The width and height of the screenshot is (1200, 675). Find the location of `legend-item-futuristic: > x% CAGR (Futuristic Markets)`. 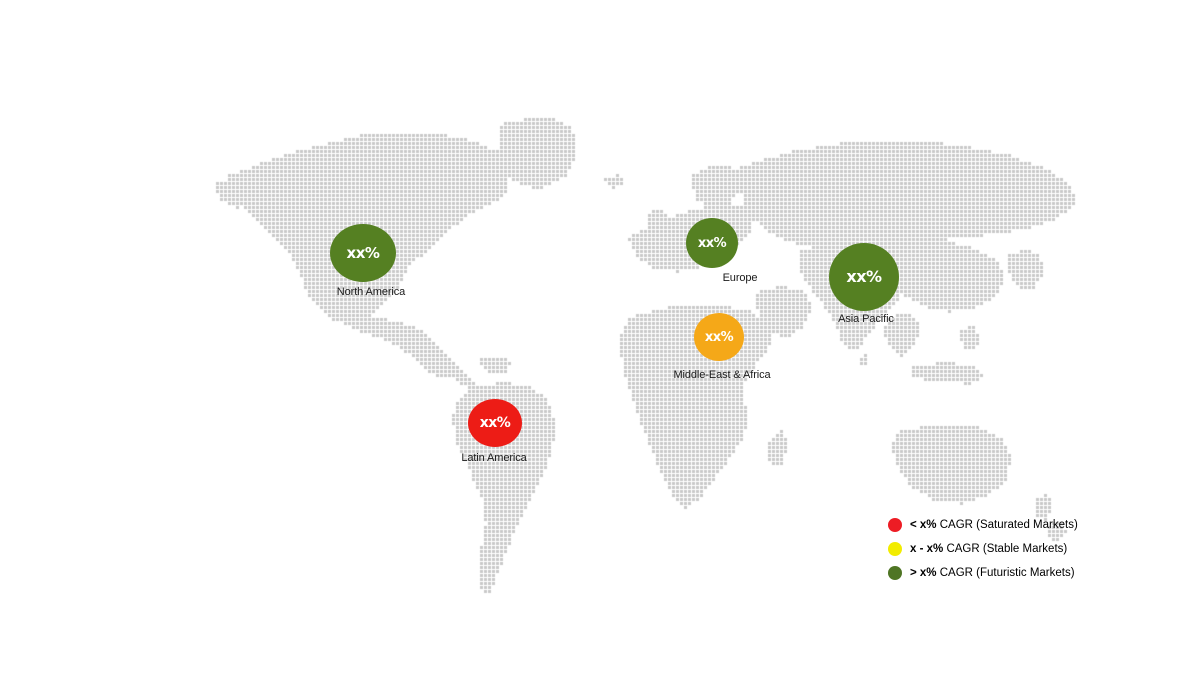

legend-item-futuristic: > x% CAGR (Futuristic Markets) is located at coordinates (983, 573).